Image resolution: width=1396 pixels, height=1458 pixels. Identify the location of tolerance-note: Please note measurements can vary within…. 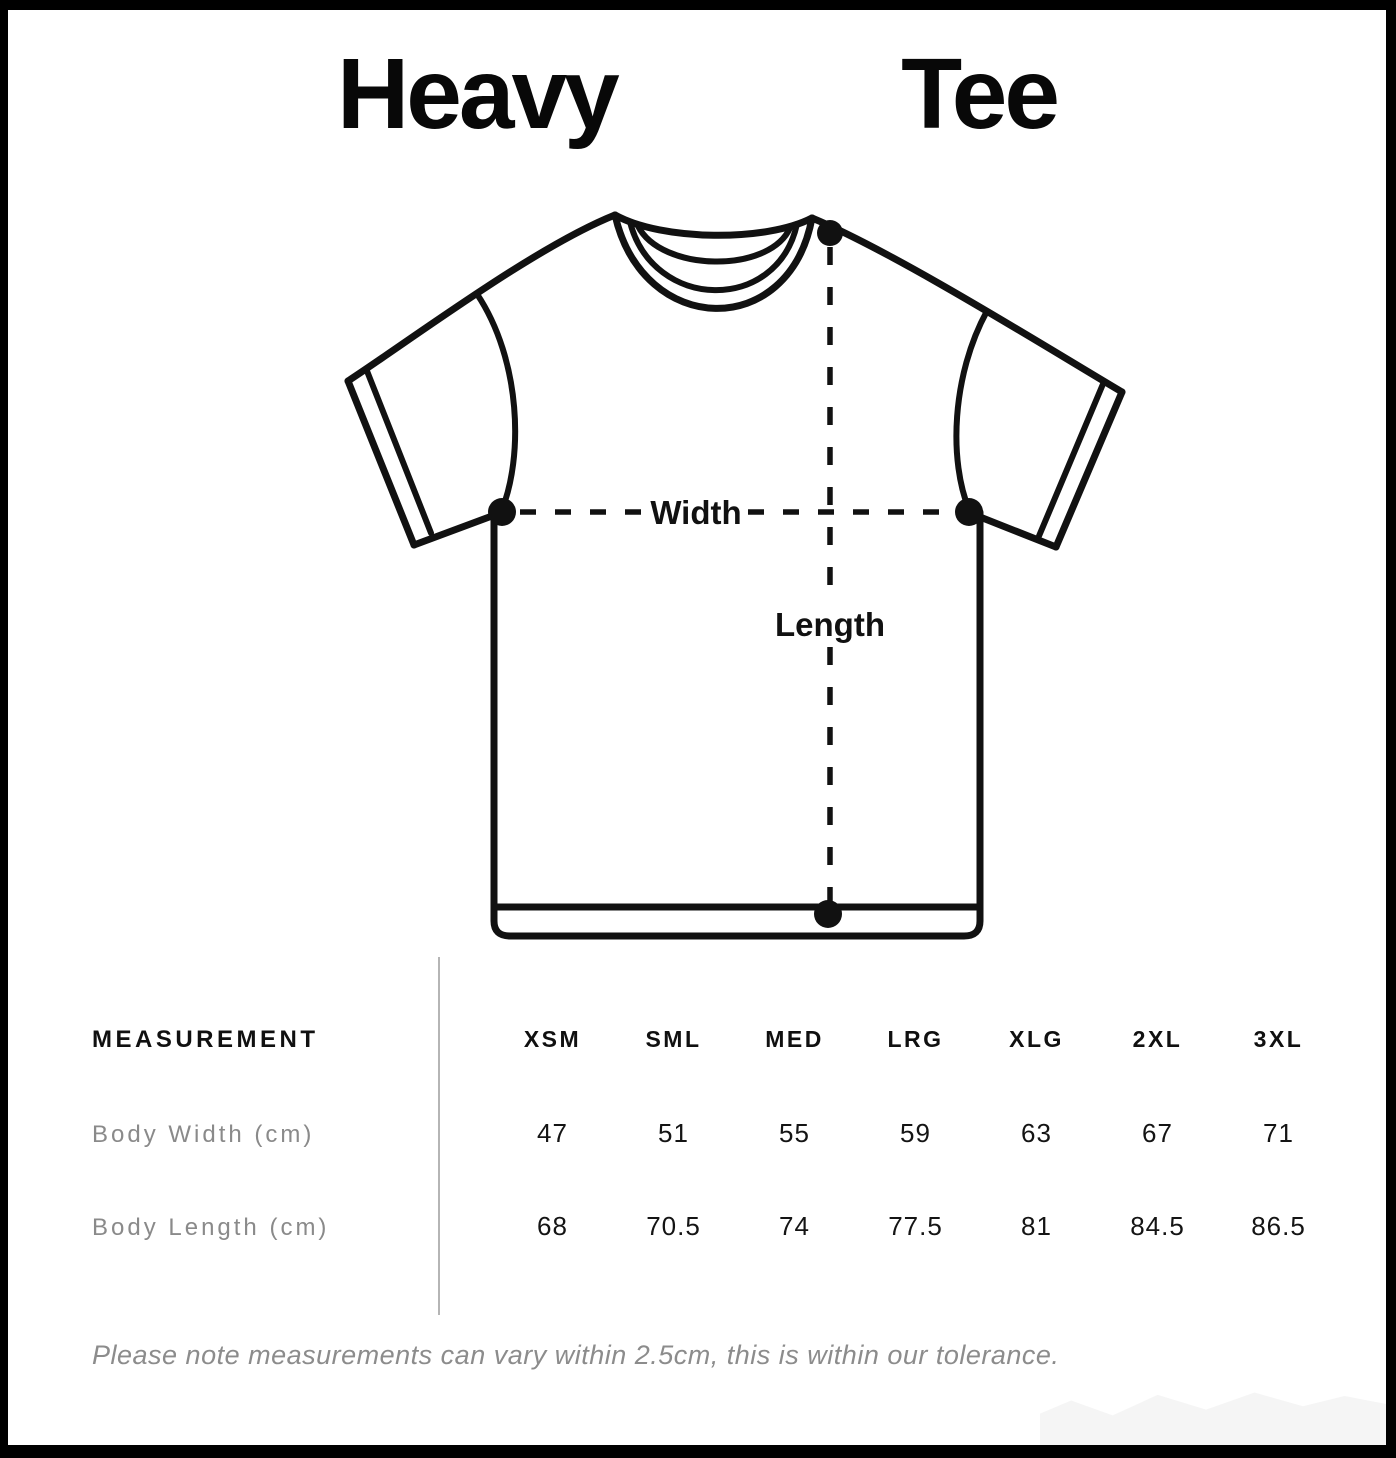
(576, 1355).